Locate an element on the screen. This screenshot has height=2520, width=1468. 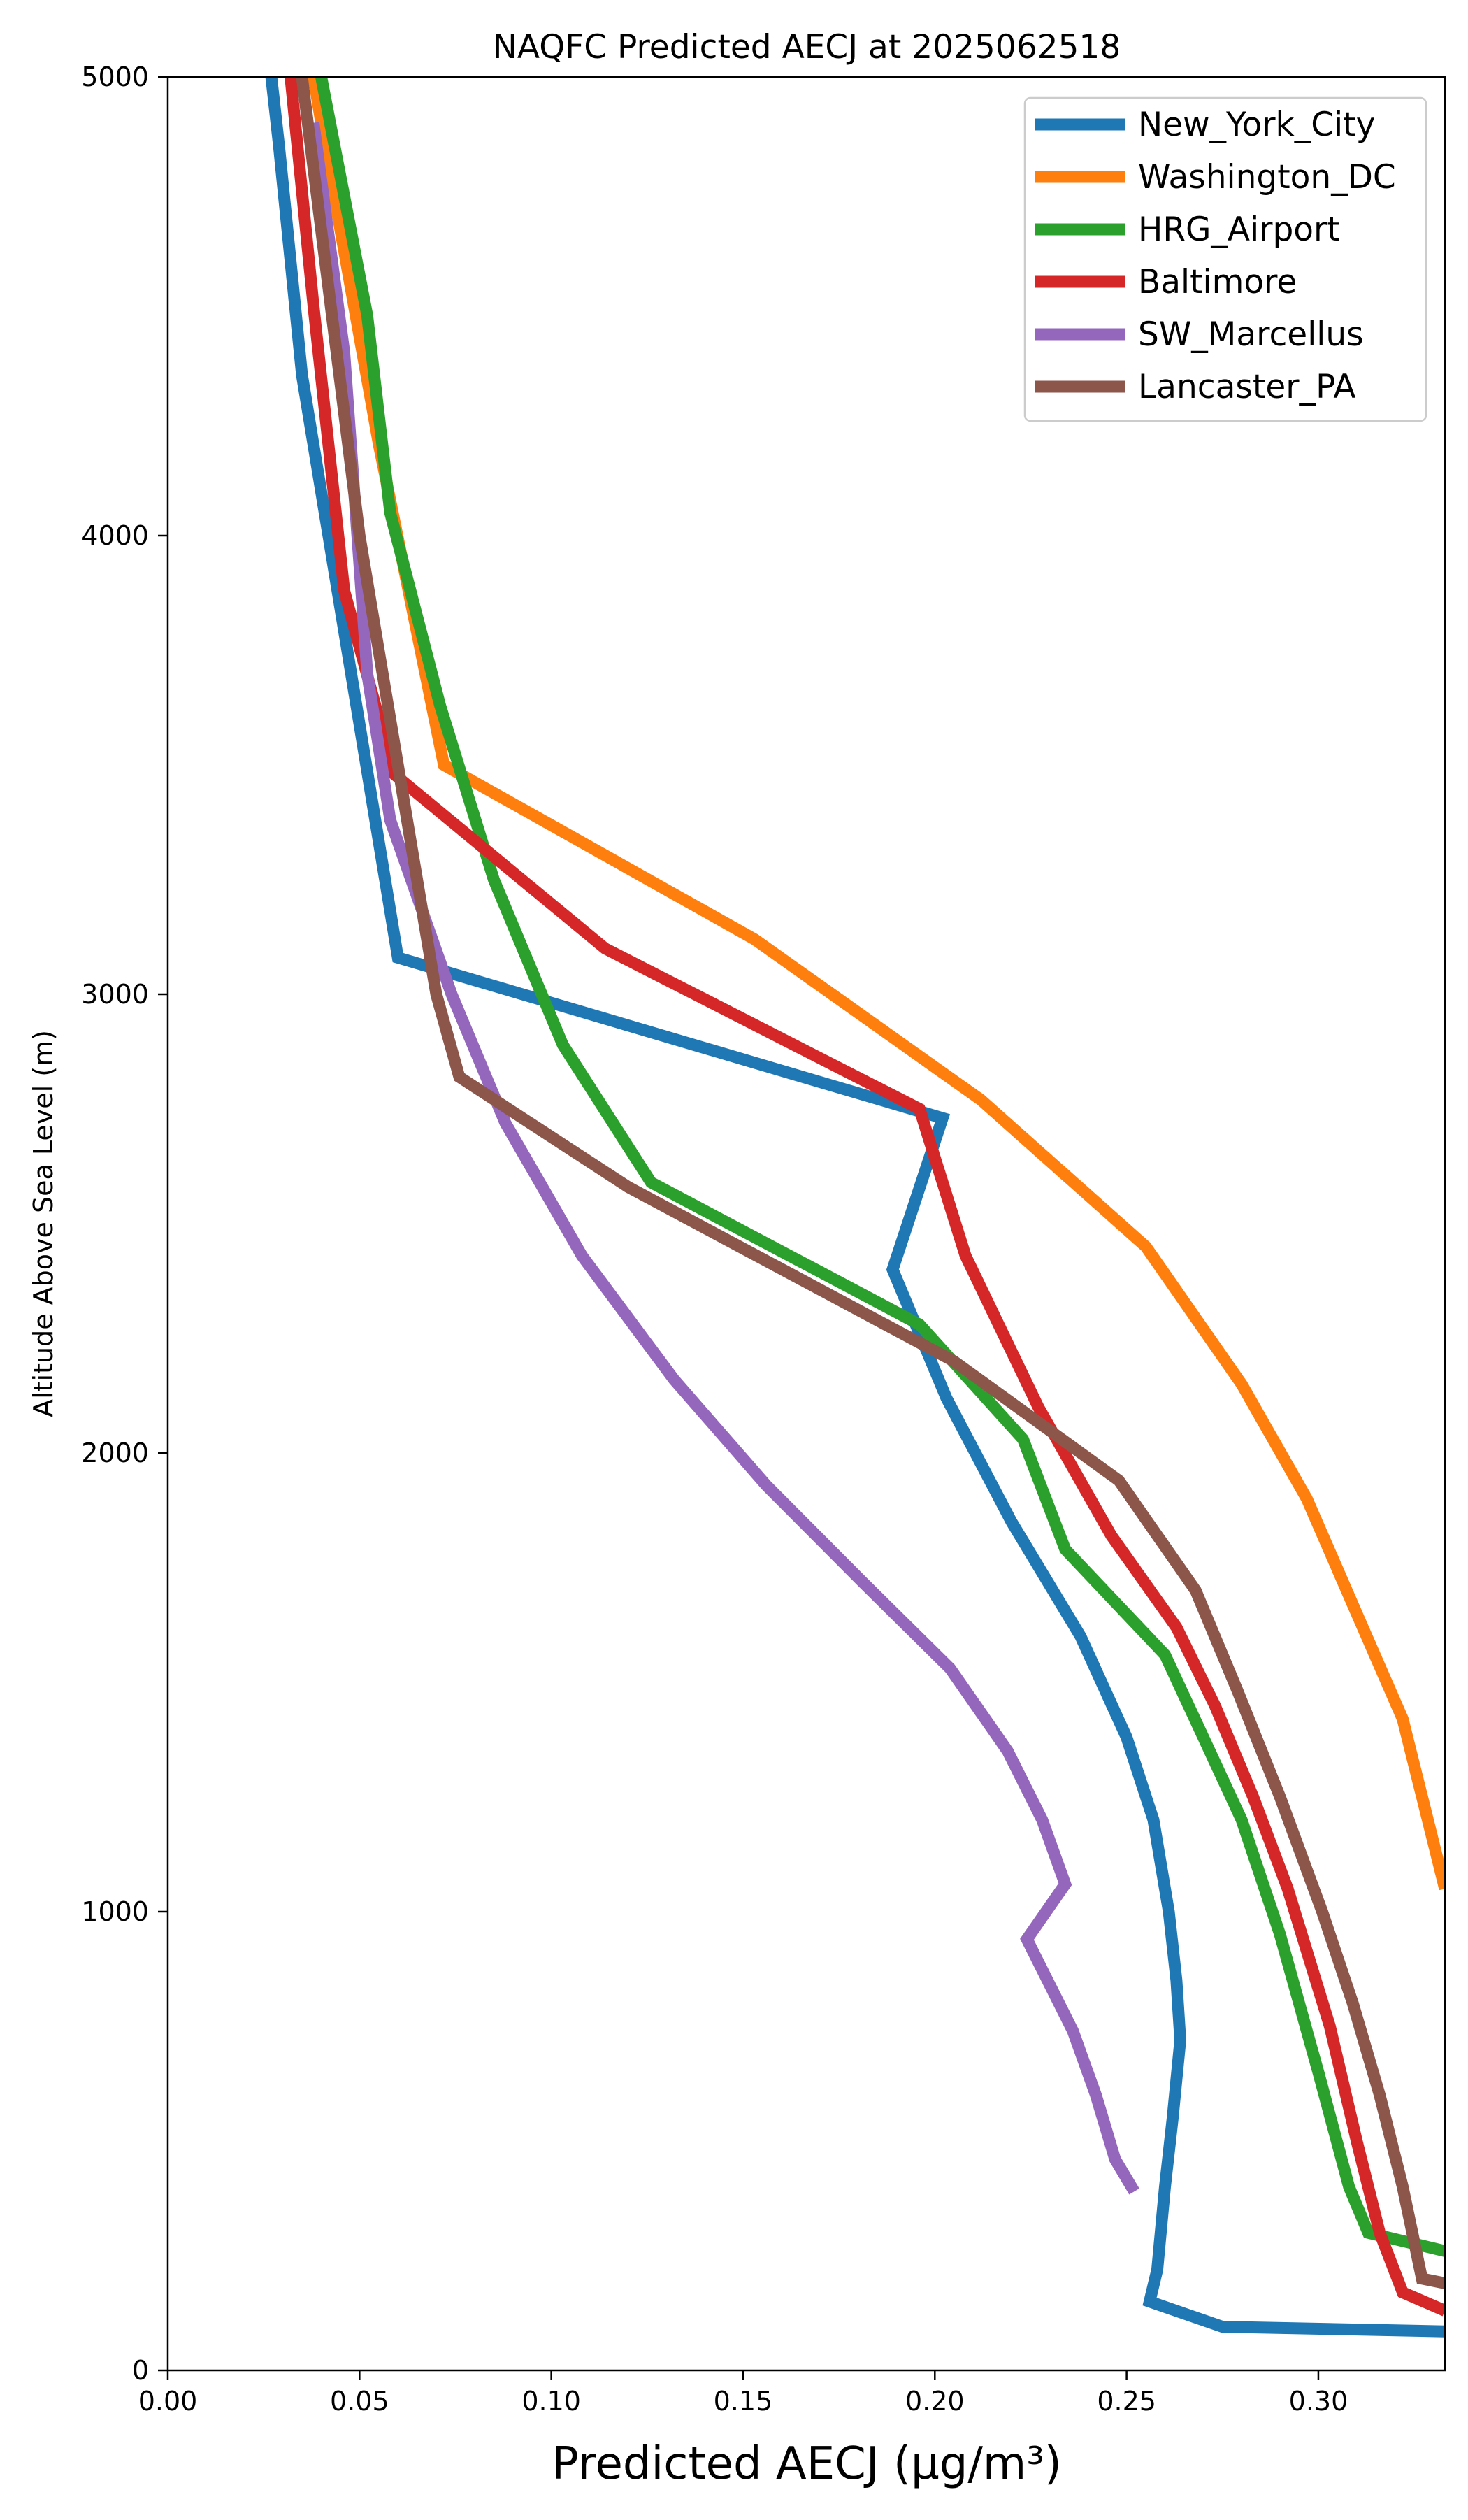
y-axis-label: Altitude Above Sea Level (m) is located at coordinates (43, 1223).